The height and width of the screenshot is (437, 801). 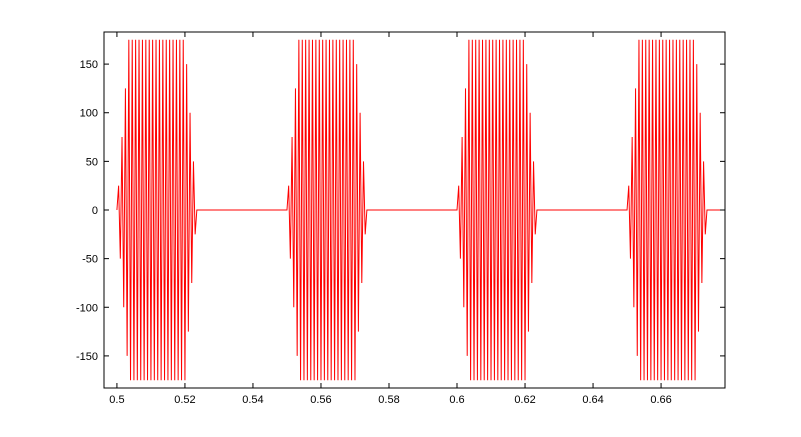 I want to click on x-tick-label: 0.52, so click(x=184, y=400).